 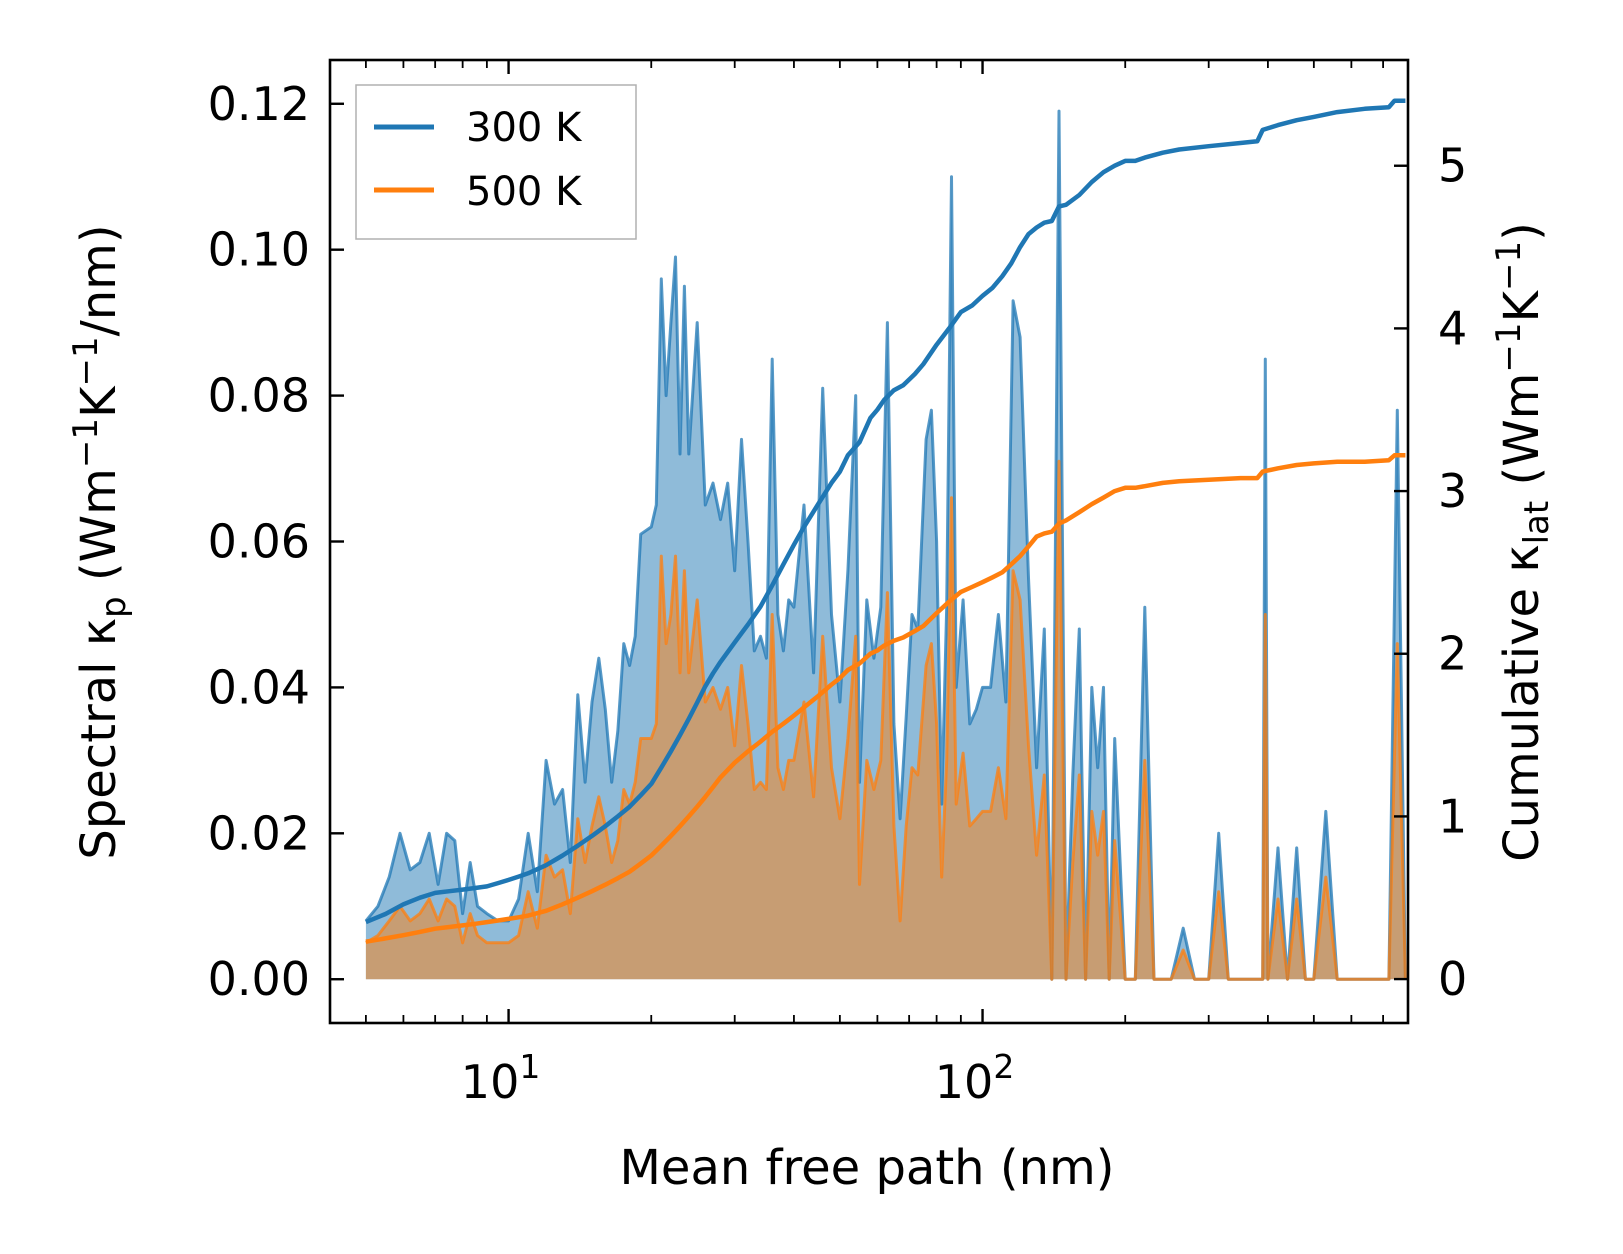 I want to click on y-right-tick-label: 3, so click(x=1452, y=491).